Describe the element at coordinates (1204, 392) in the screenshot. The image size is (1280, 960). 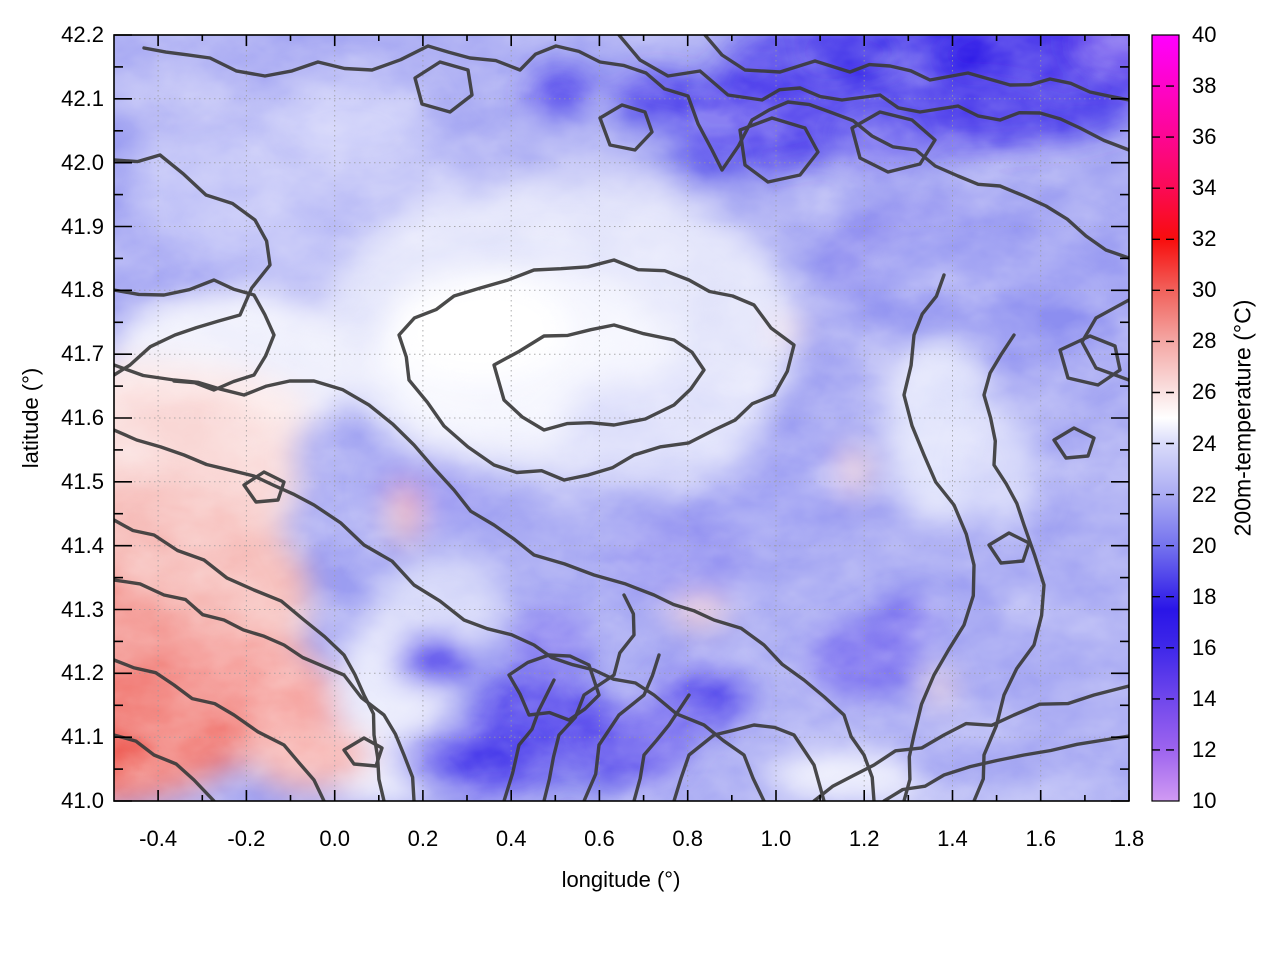
I see `colorbar-tick-label: 26` at that location.